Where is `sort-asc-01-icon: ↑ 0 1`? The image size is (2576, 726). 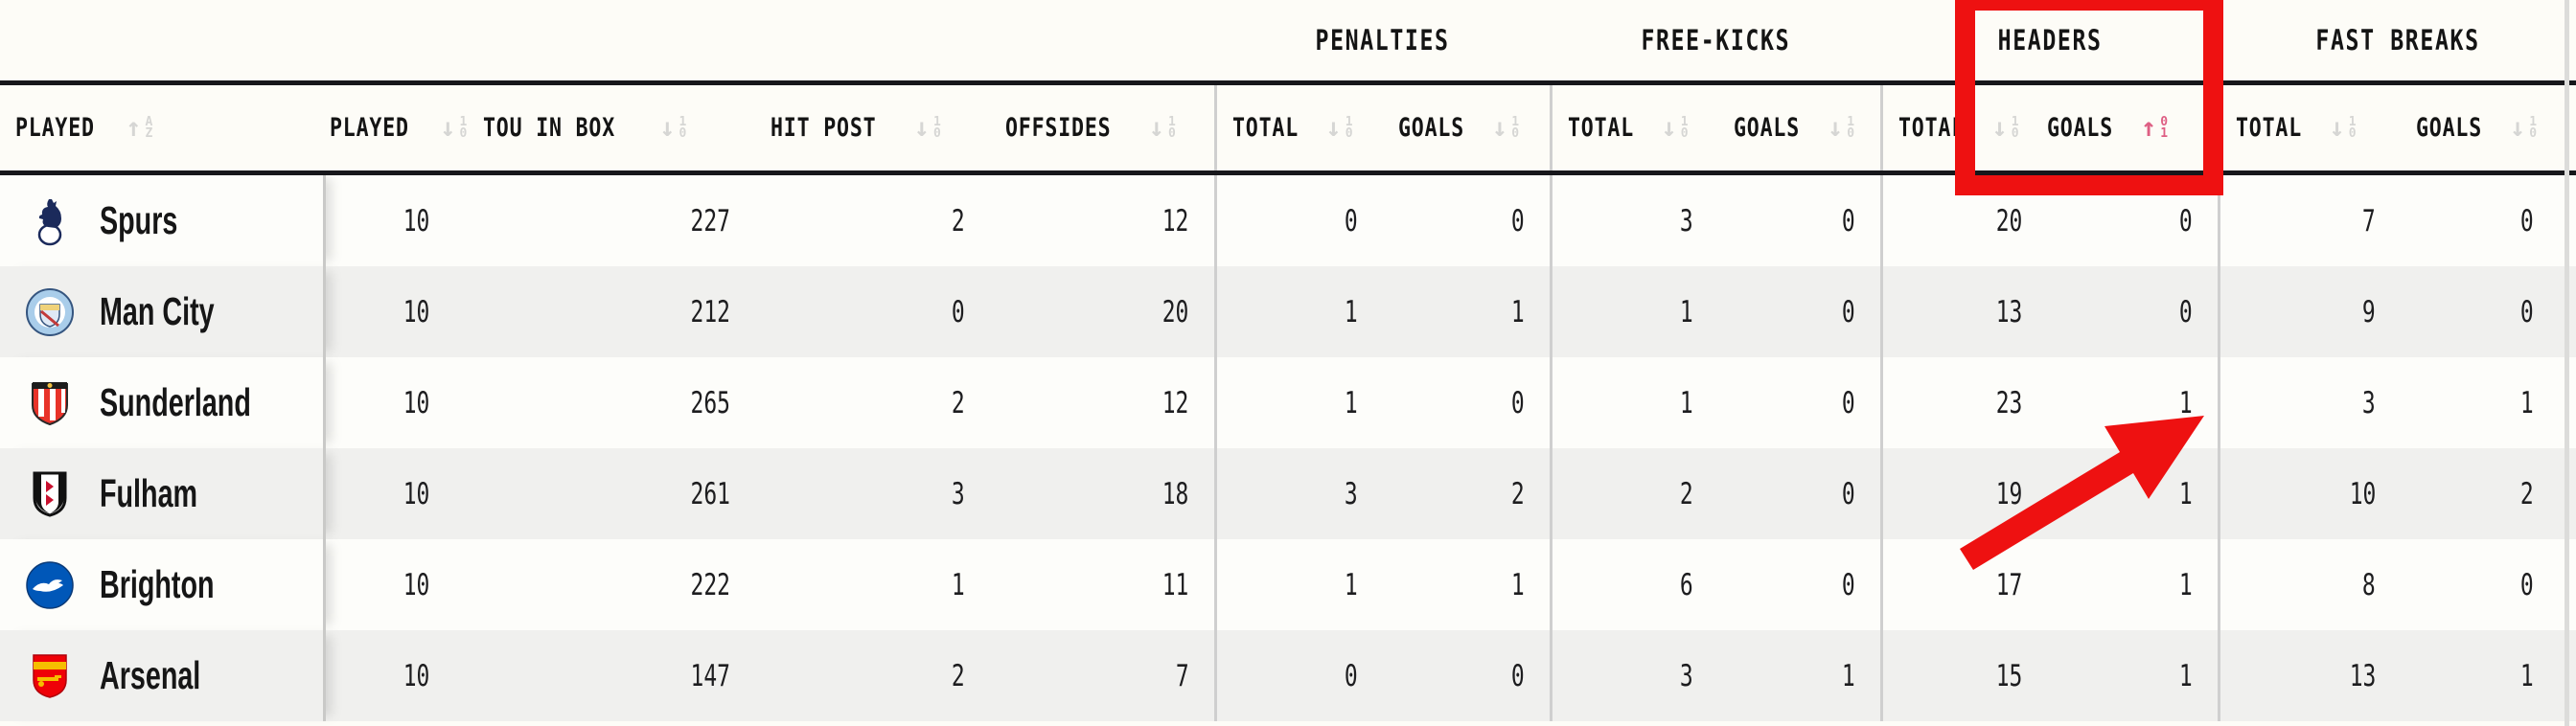 sort-asc-01-icon: ↑ 0 1 is located at coordinates (2154, 128).